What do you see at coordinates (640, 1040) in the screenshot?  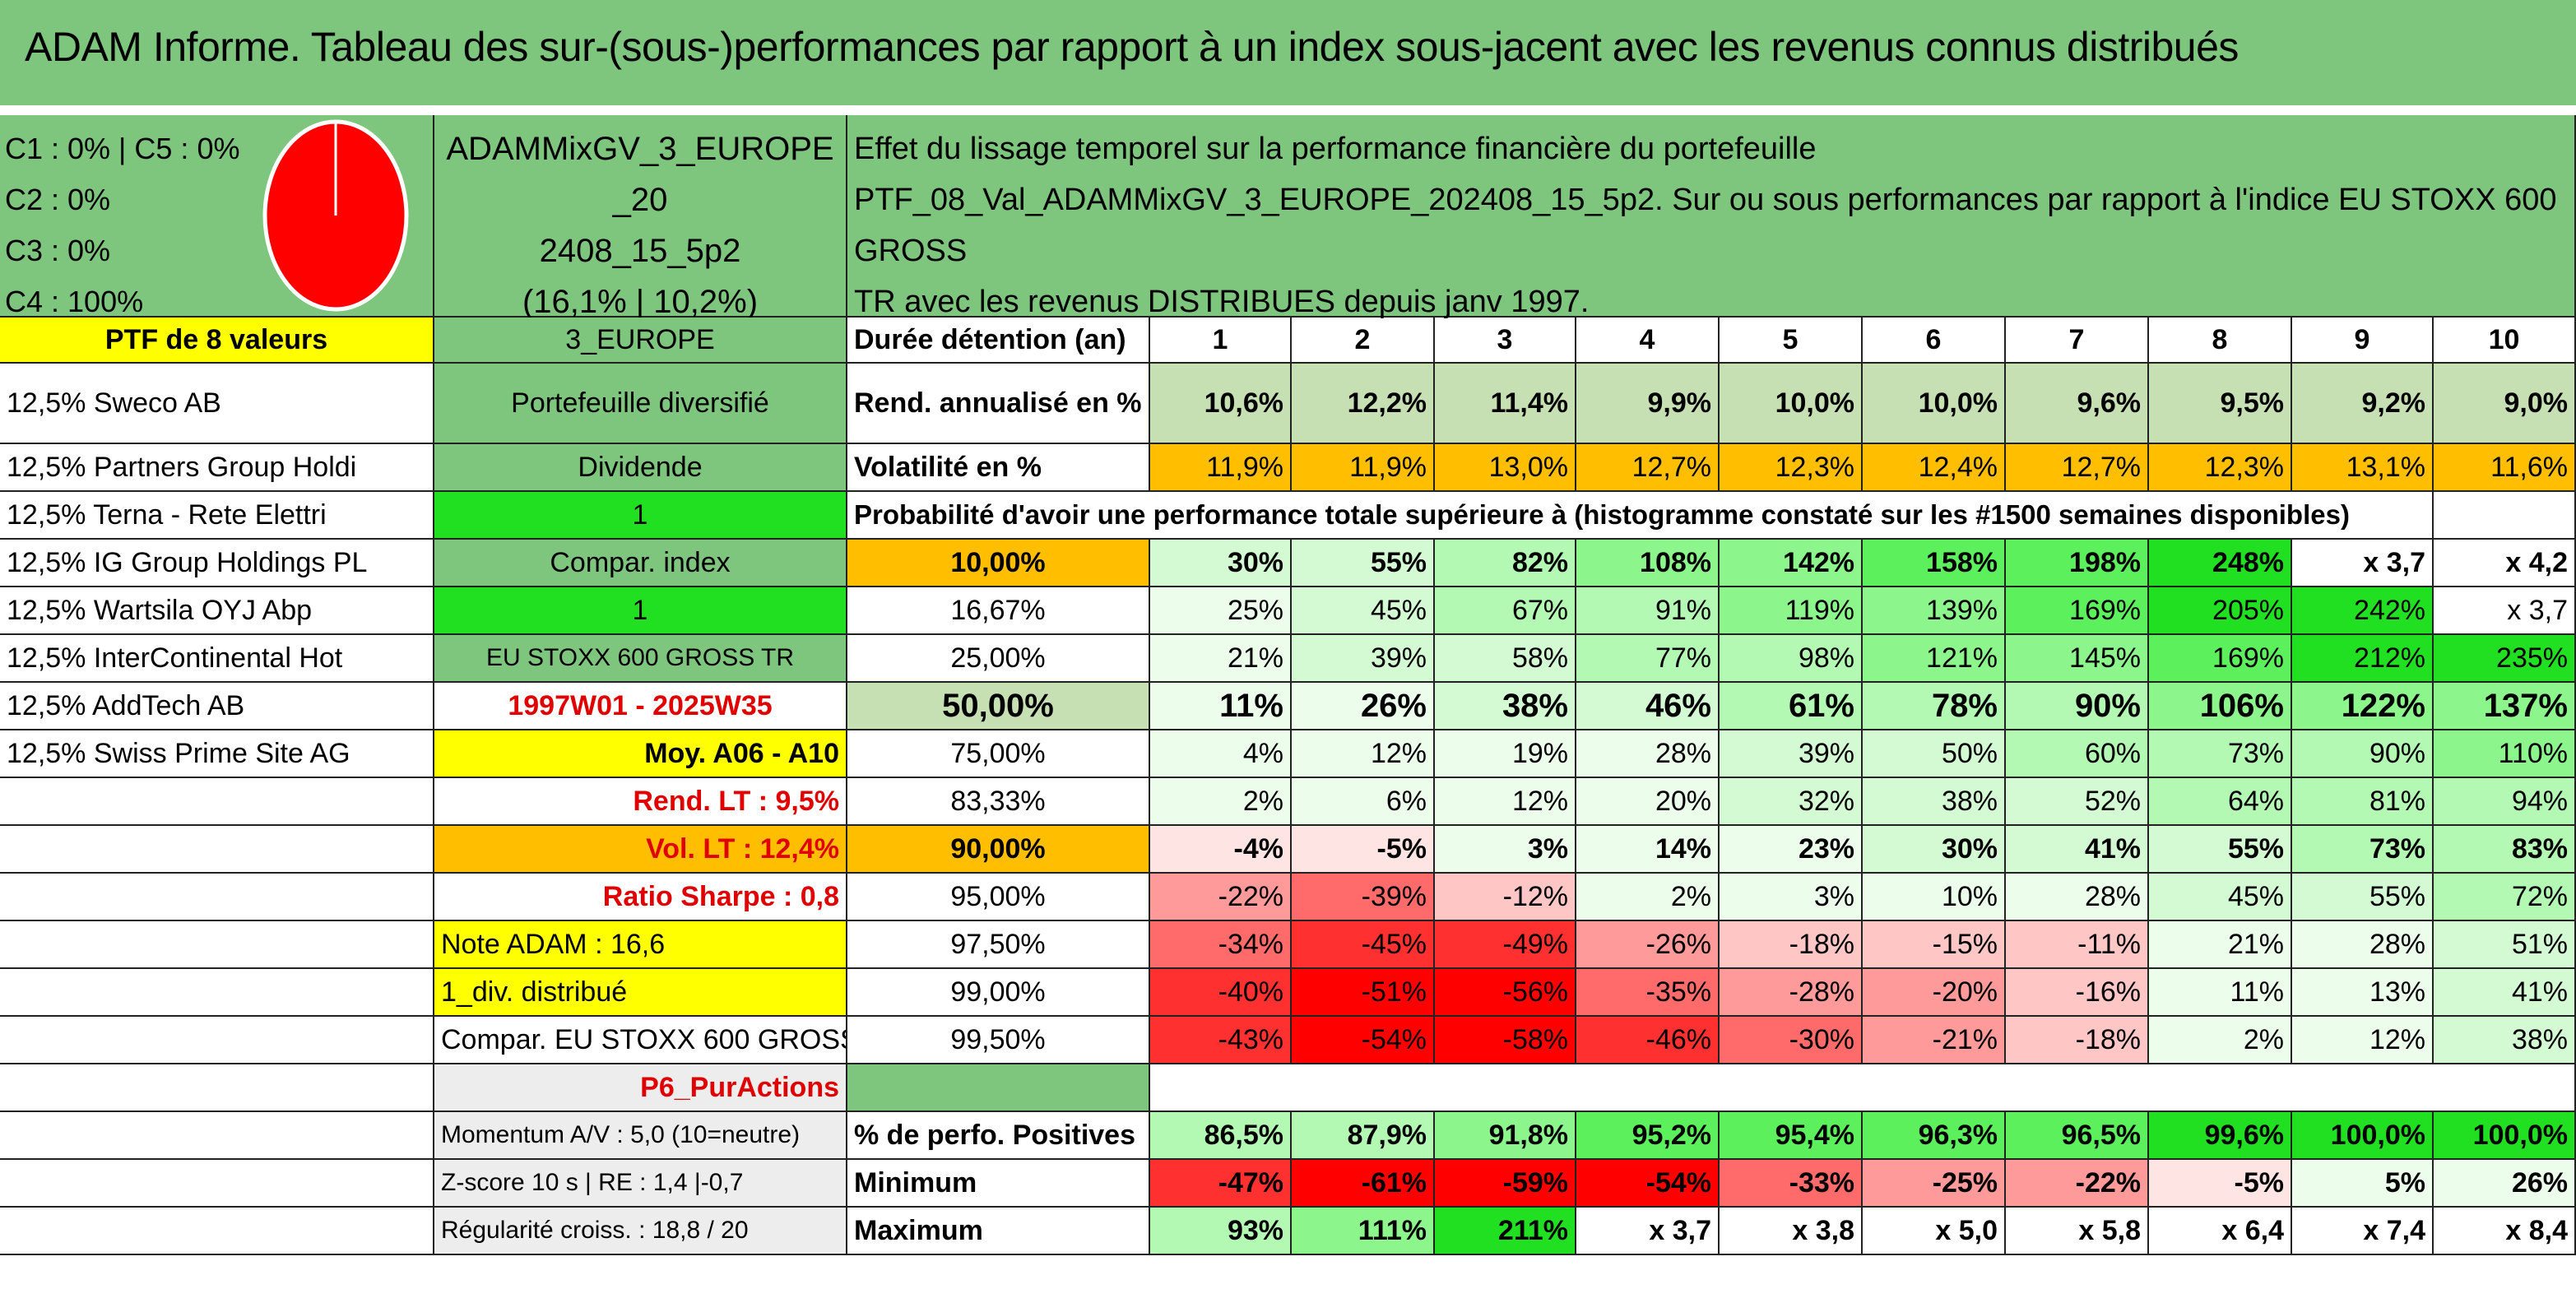 I see `index-compare-full: Compar. EU STOXX 600 GROSS TR` at bounding box center [640, 1040].